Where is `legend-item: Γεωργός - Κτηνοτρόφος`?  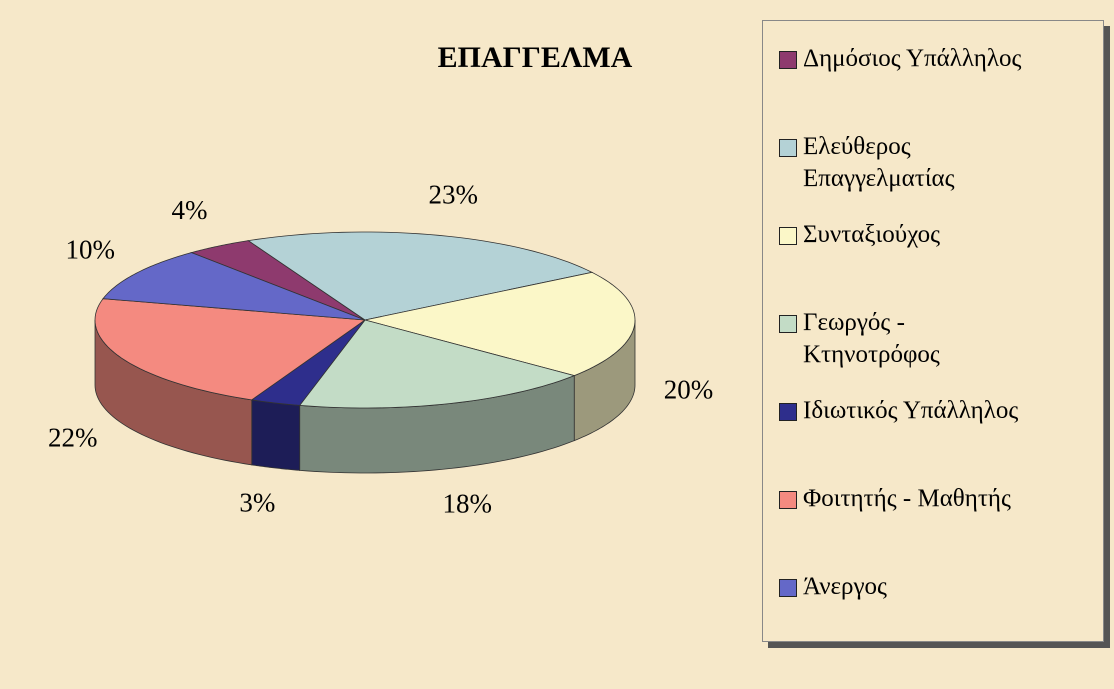 legend-item: Γεωργός - Κτηνοτρόφος is located at coordinates (859, 339).